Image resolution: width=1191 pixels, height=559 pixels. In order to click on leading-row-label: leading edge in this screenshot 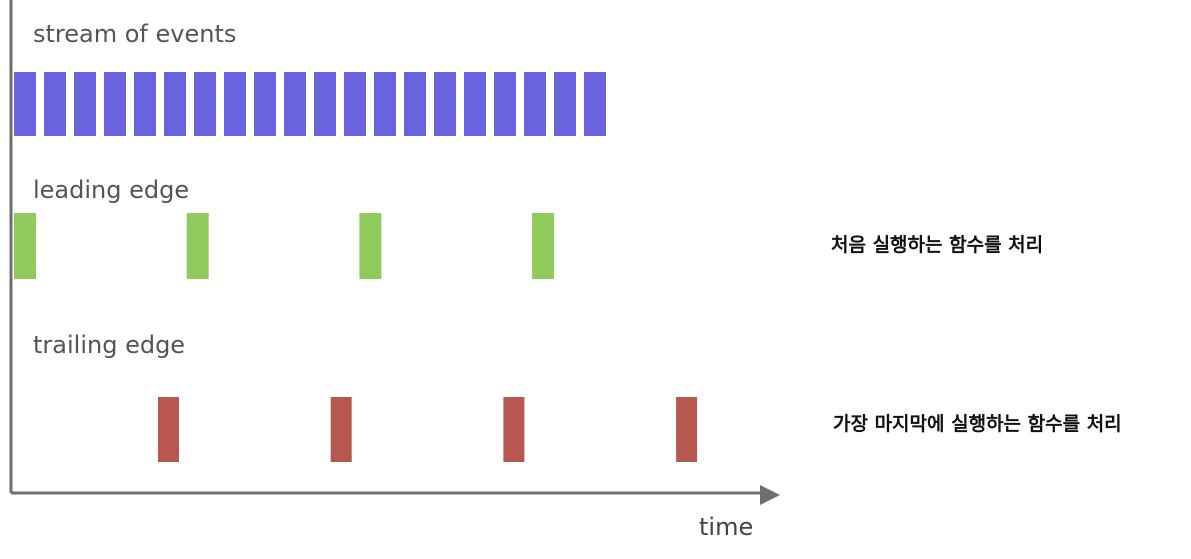, I will do `click(111, 190)`.